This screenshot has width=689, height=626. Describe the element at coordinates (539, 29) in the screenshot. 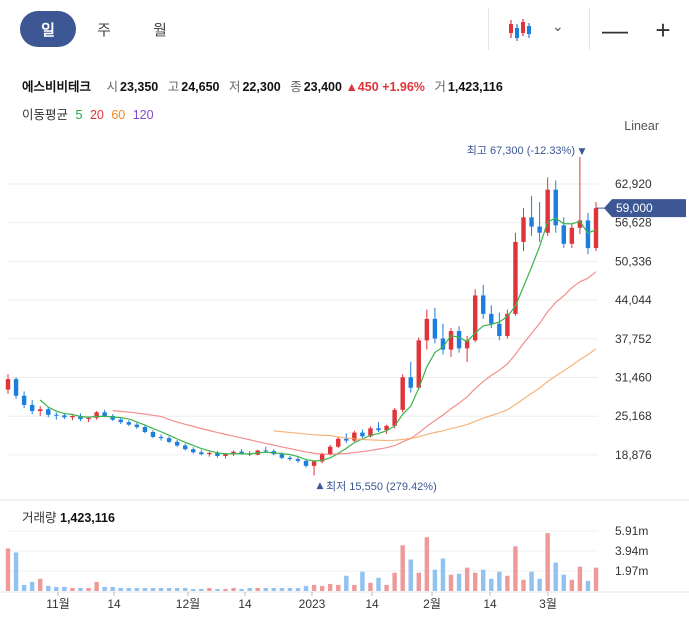

I see `chart-type-selector: ⌄` at that location.